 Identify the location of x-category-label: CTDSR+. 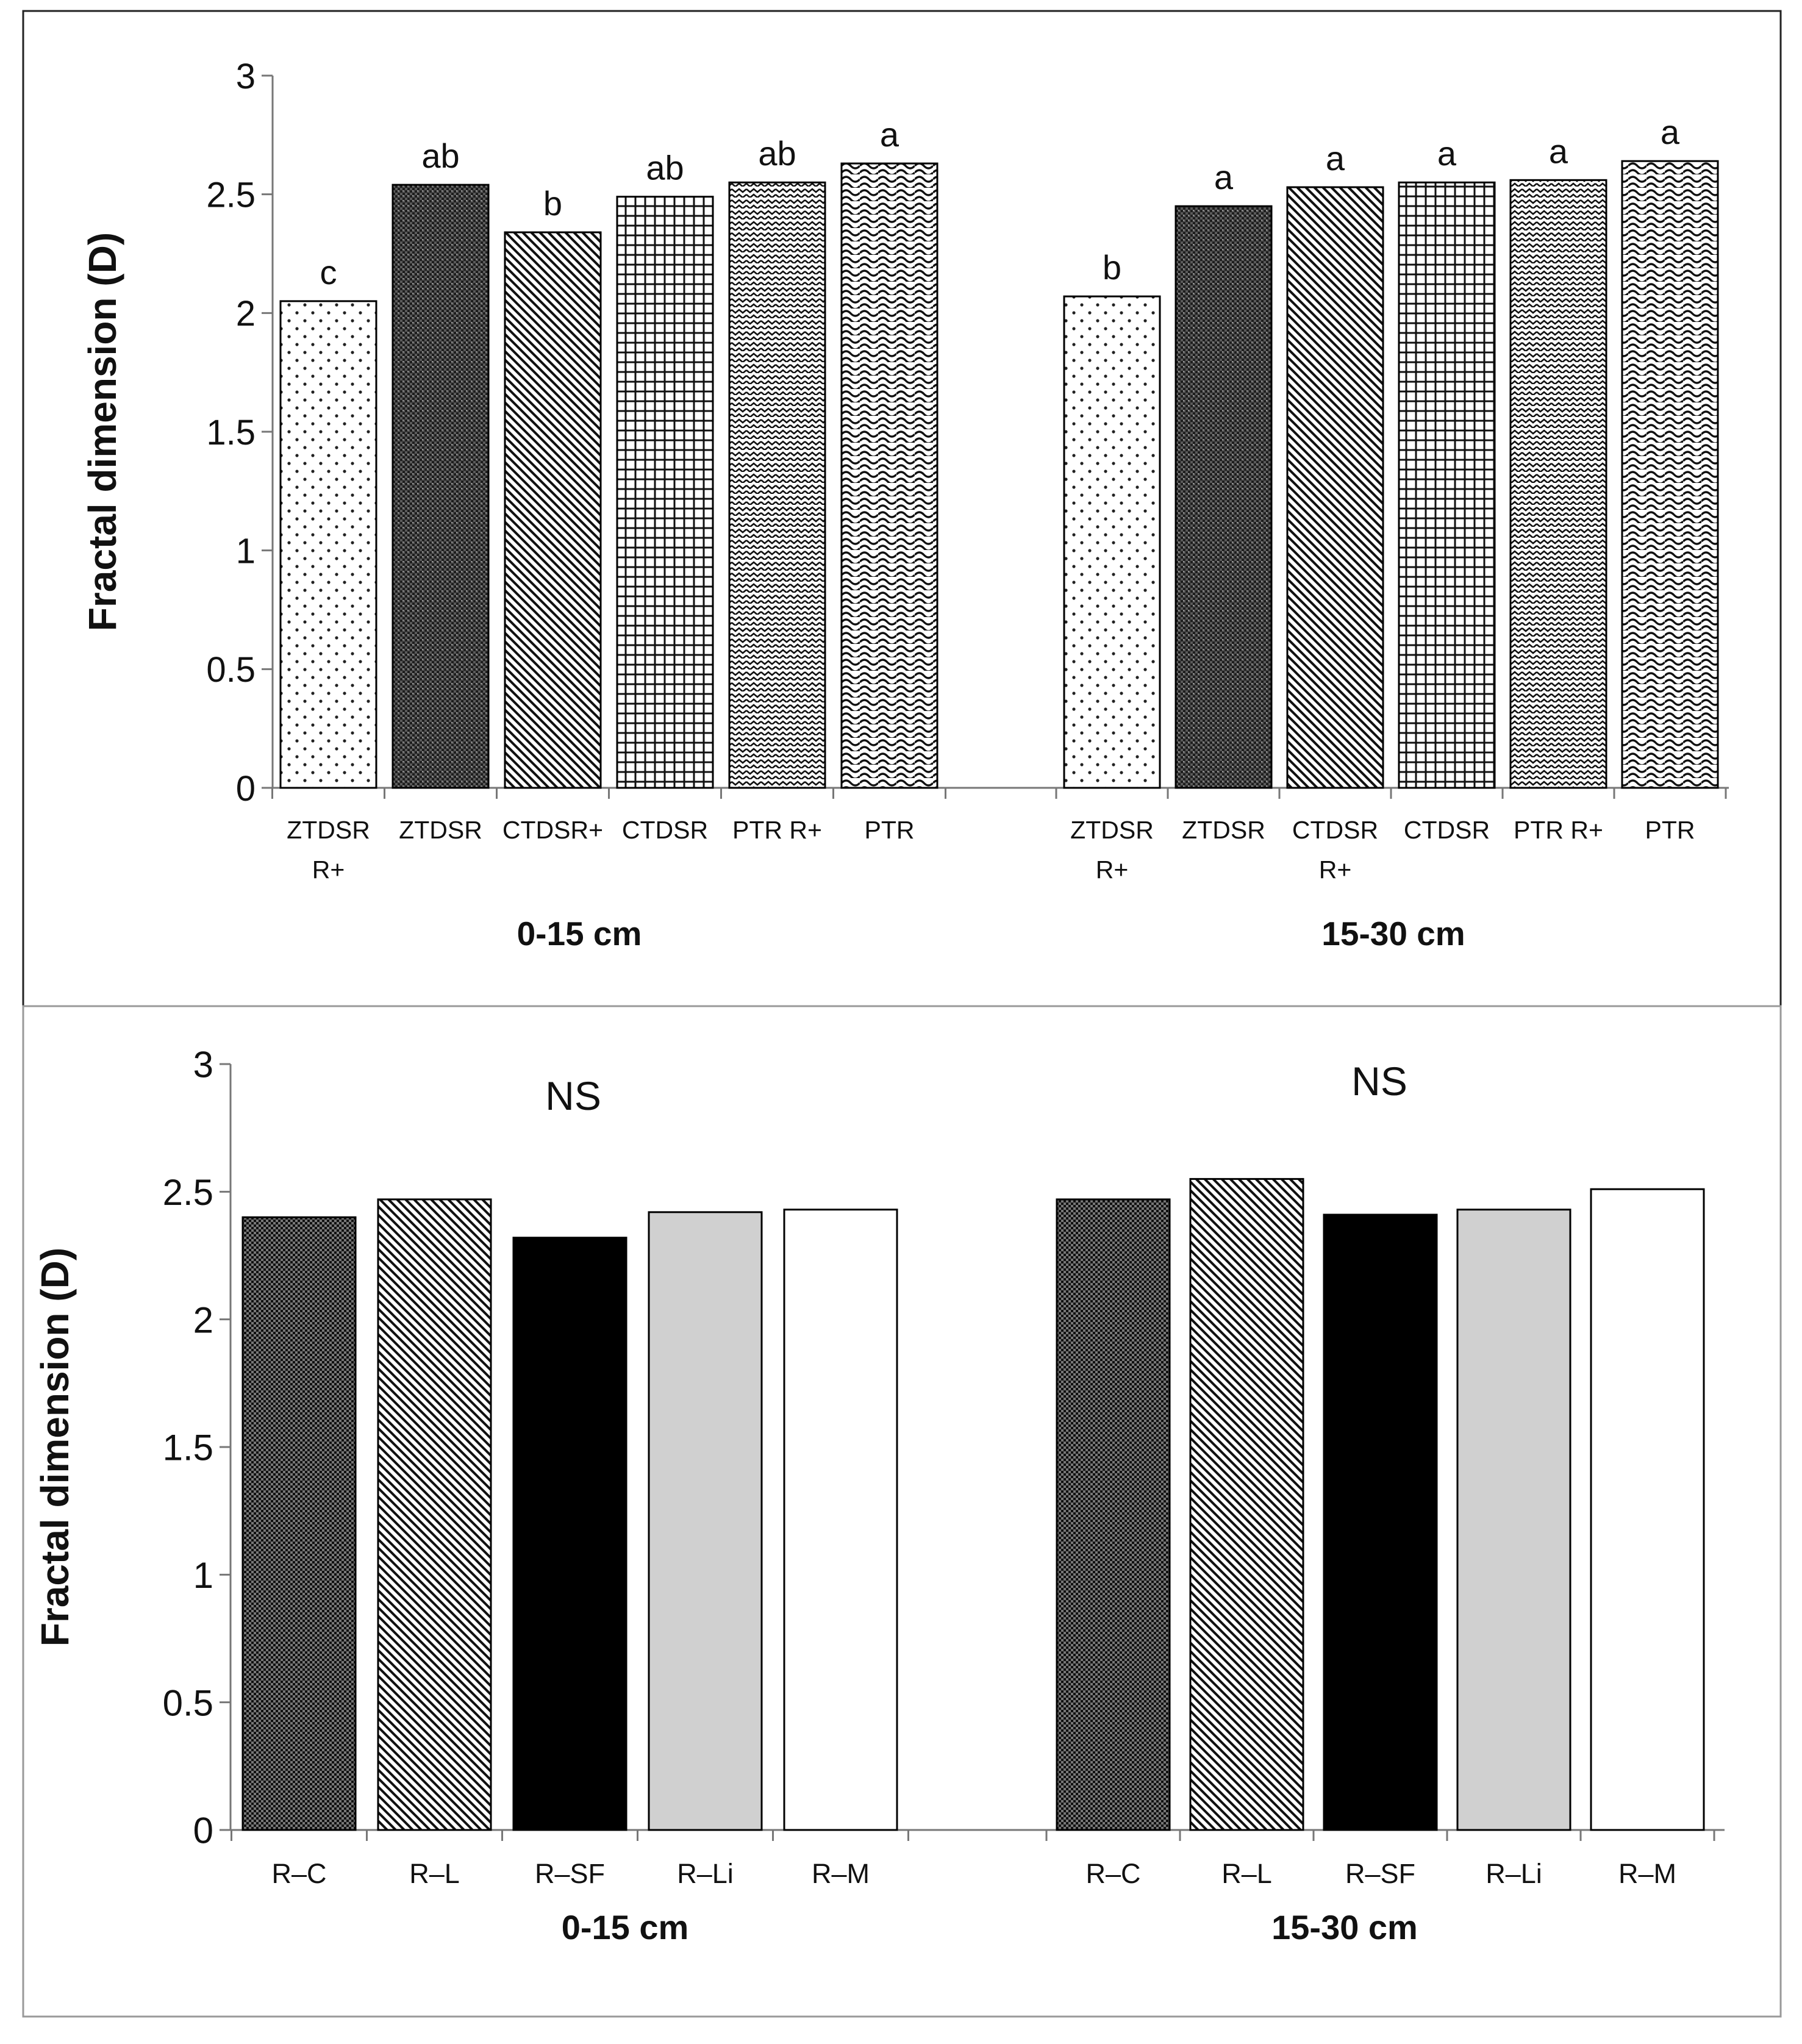
(552, 830).